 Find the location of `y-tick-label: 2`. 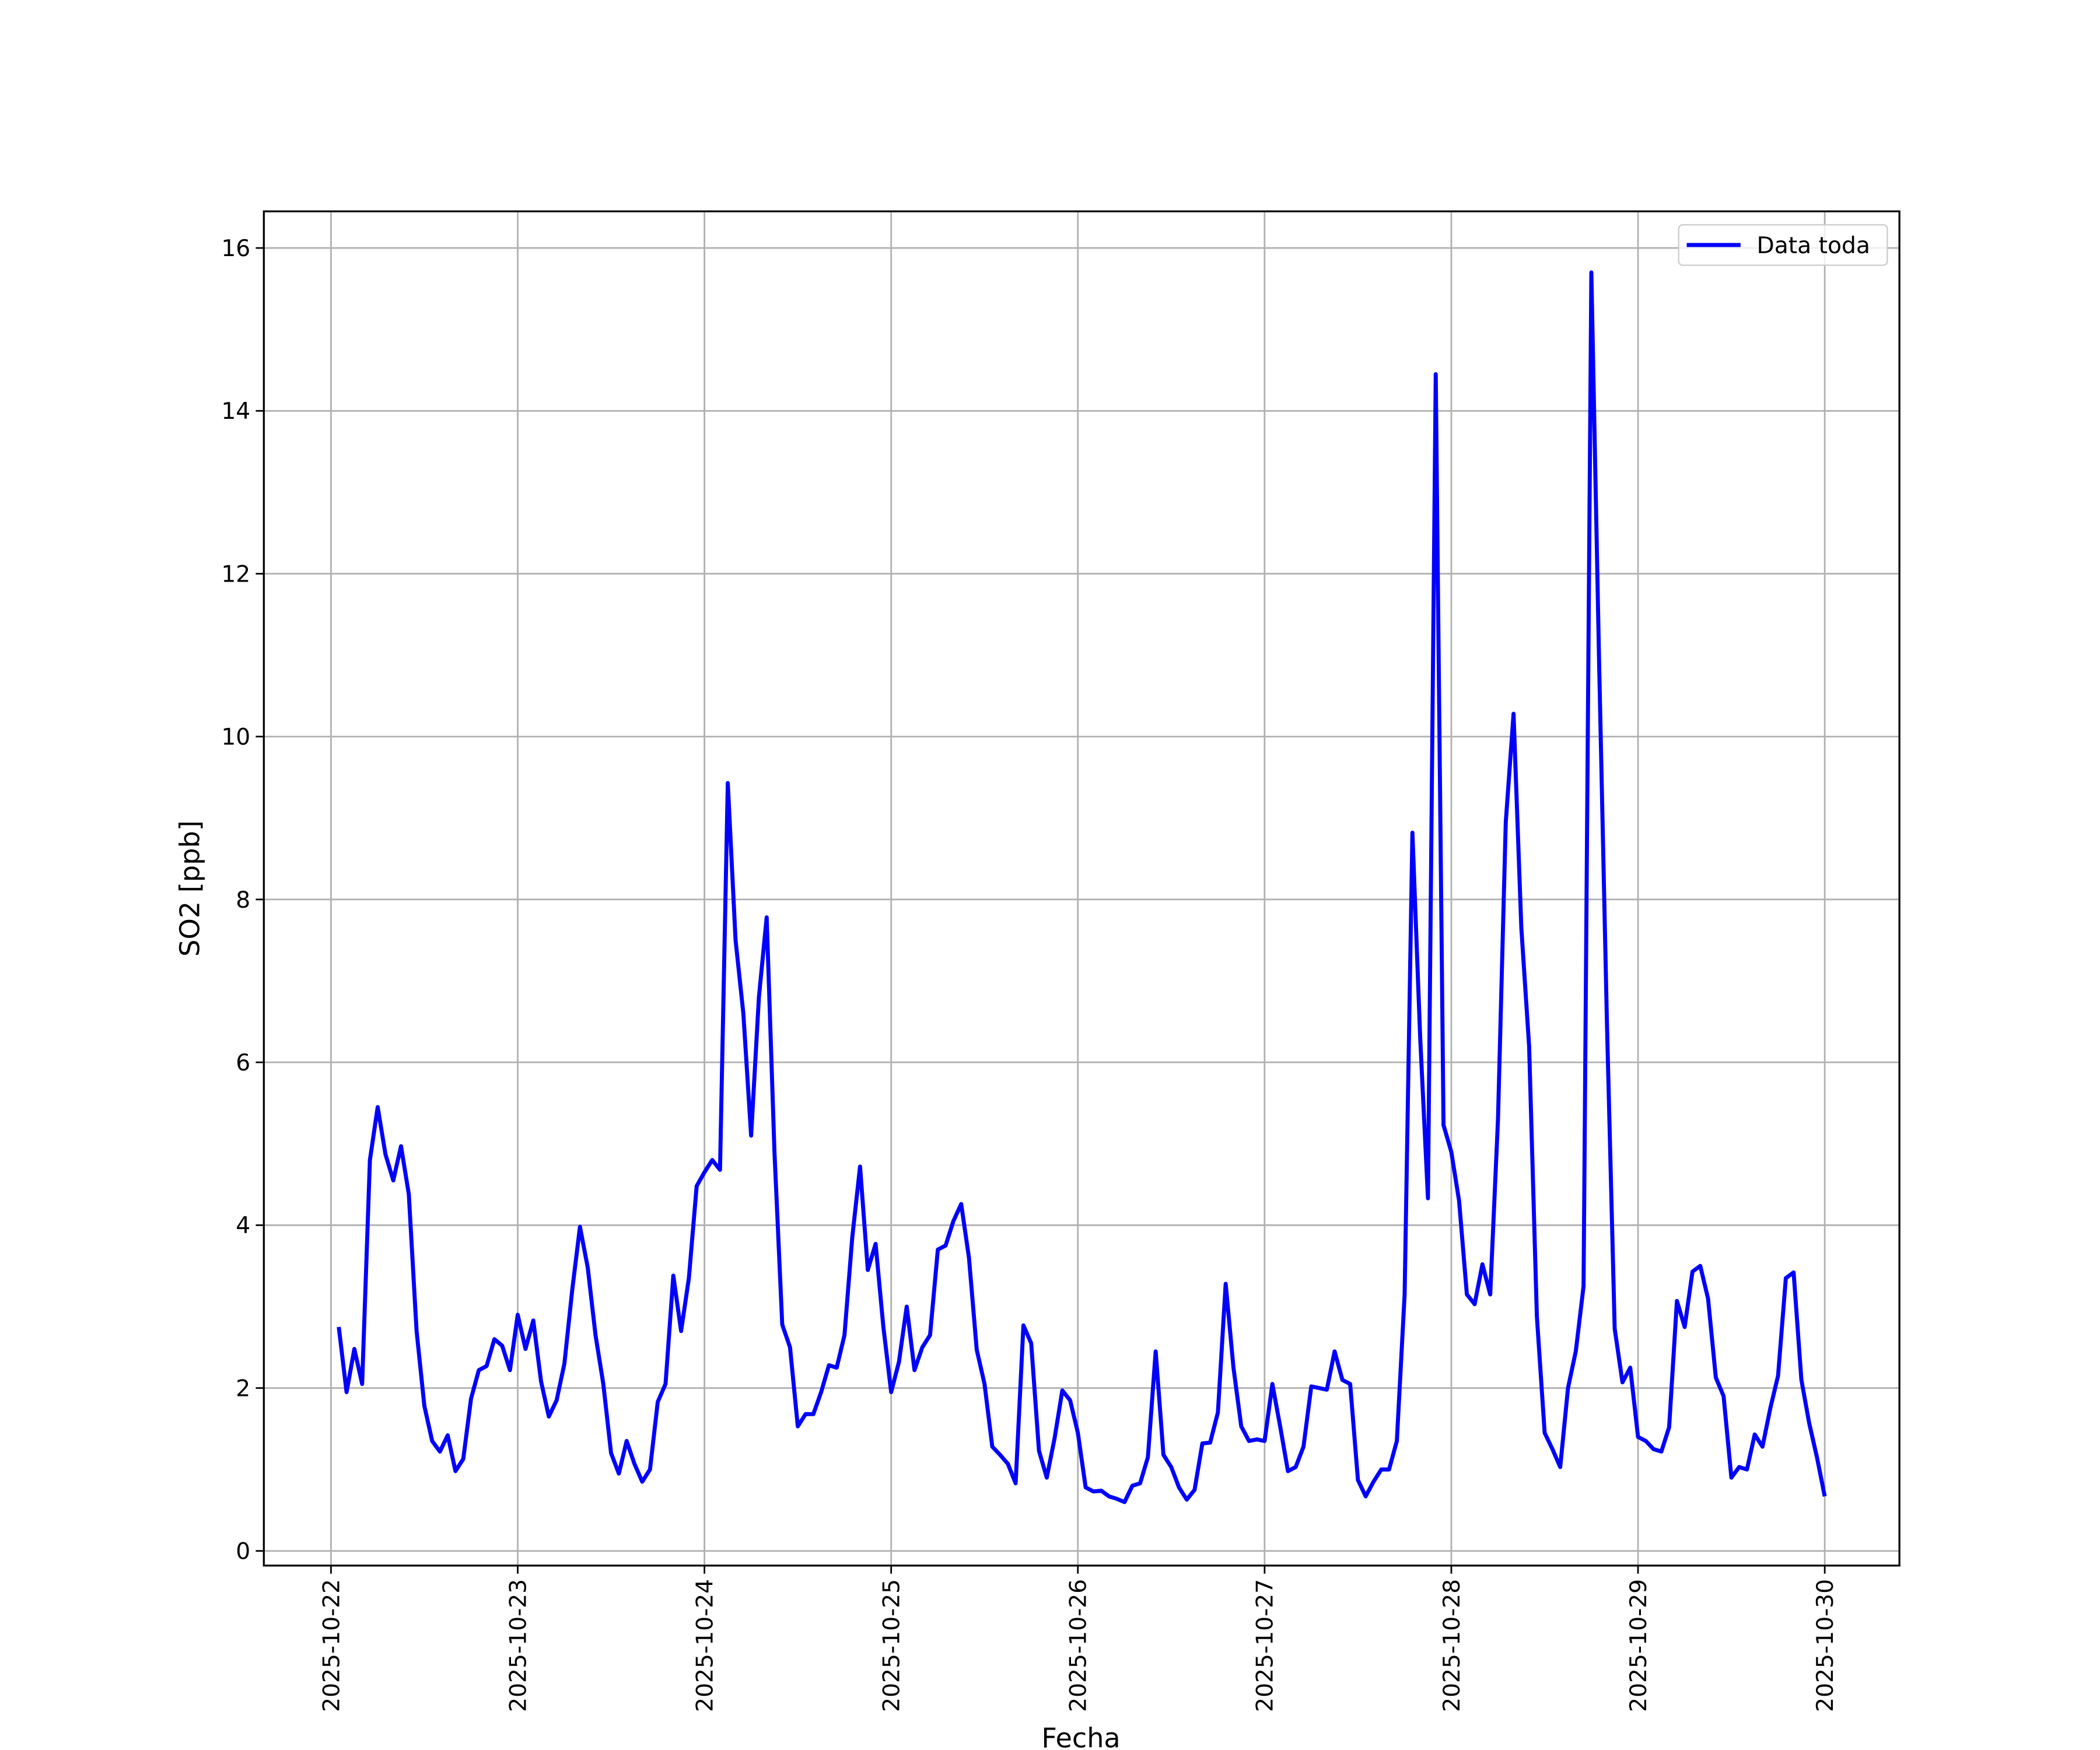

y-tick-label: 2 is located at coordinates (243, 1389).